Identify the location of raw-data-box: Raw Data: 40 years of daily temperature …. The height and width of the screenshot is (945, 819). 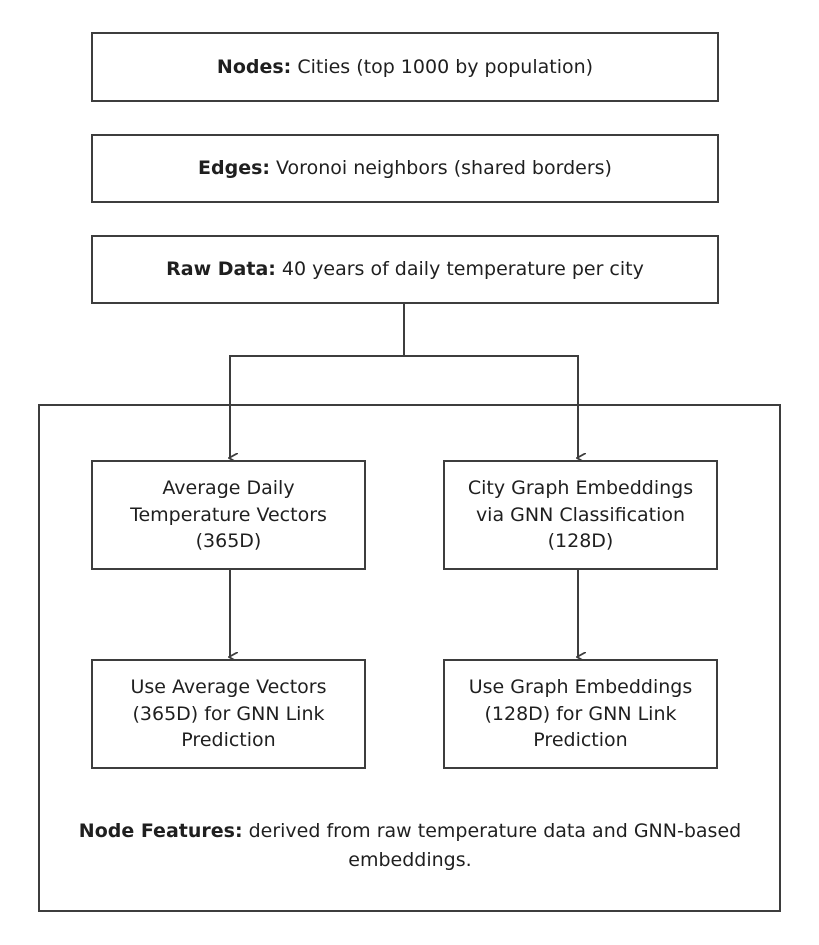
(405, 269).